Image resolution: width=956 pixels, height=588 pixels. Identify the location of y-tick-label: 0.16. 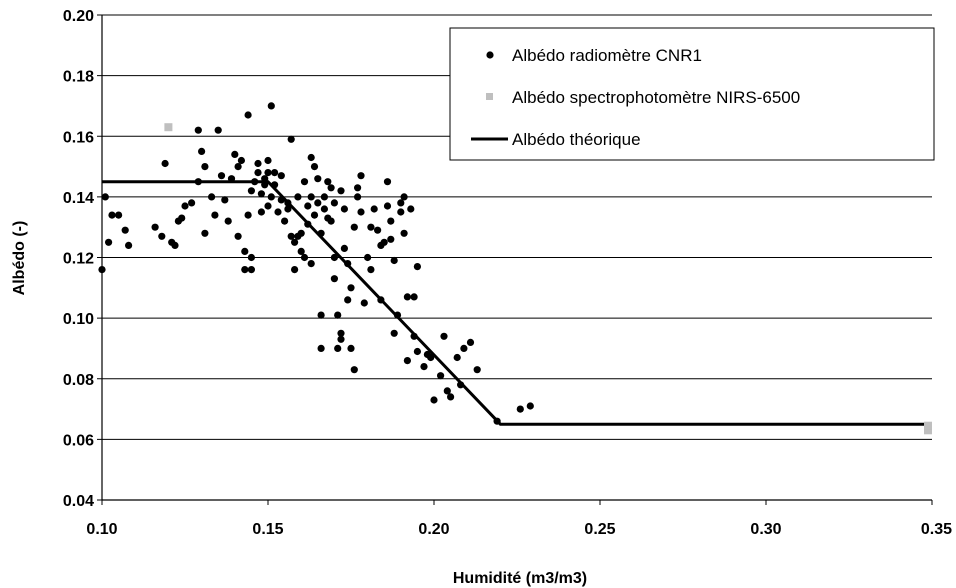
(78, 137).